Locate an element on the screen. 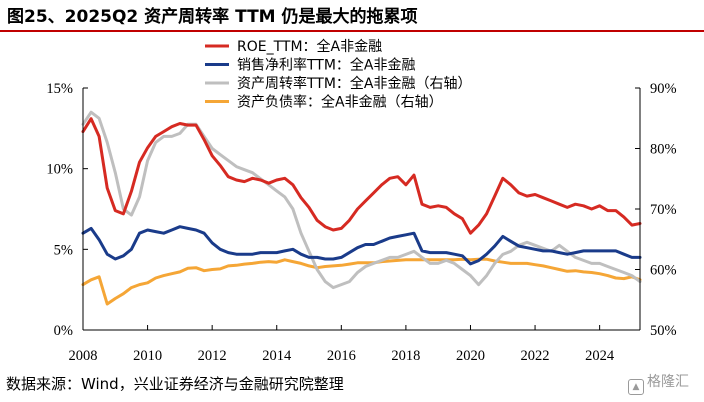 This screenshot has width=704, height=402. y-right-tick-label: 50% is located at coordinates (663, 331).